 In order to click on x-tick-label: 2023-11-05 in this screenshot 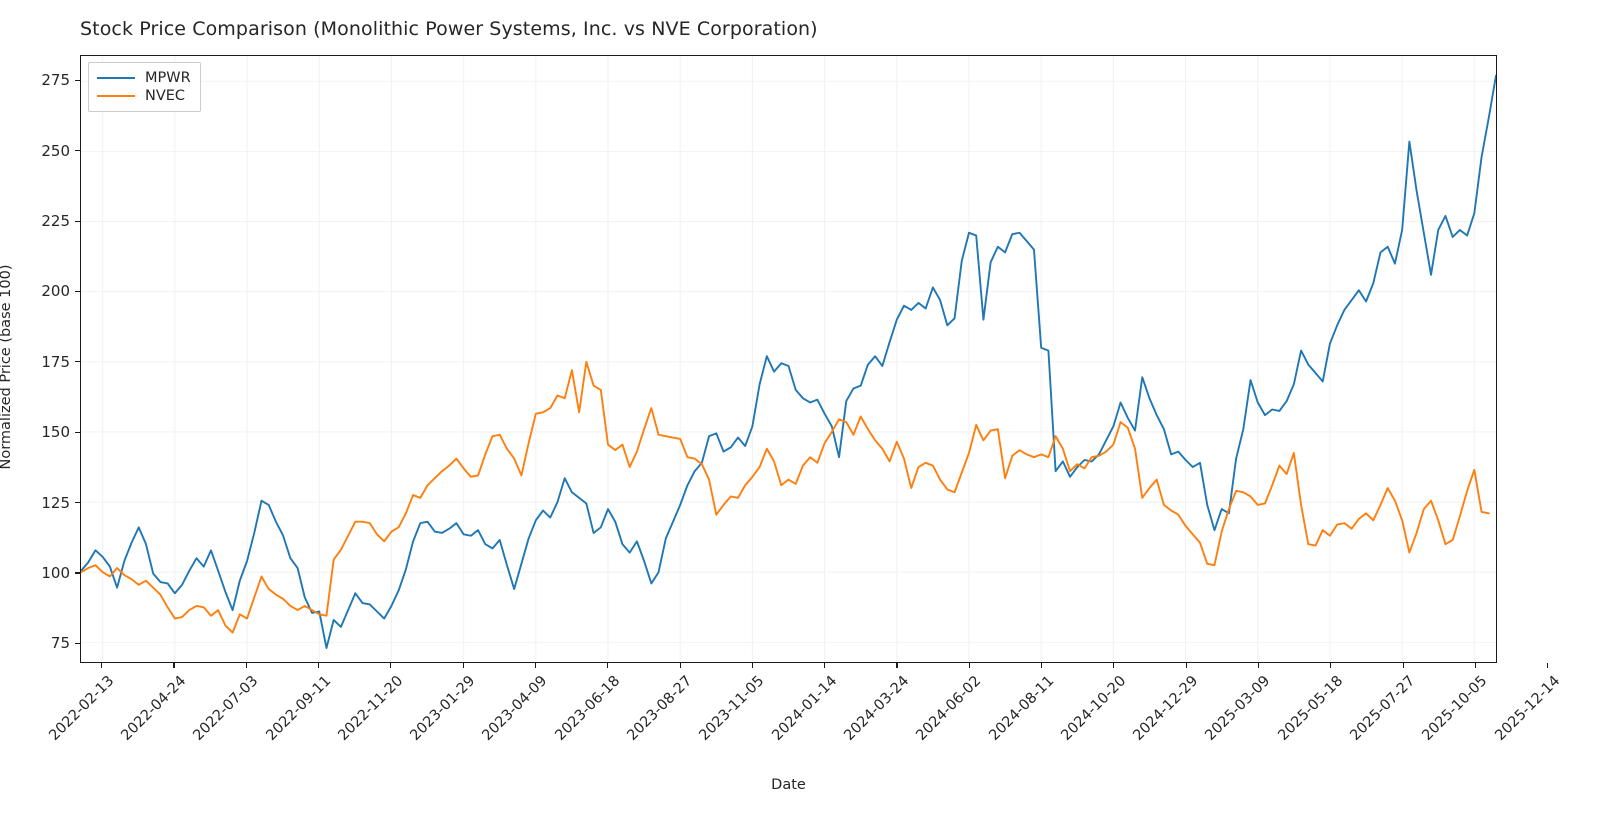, I will do `click(732, 708)`.